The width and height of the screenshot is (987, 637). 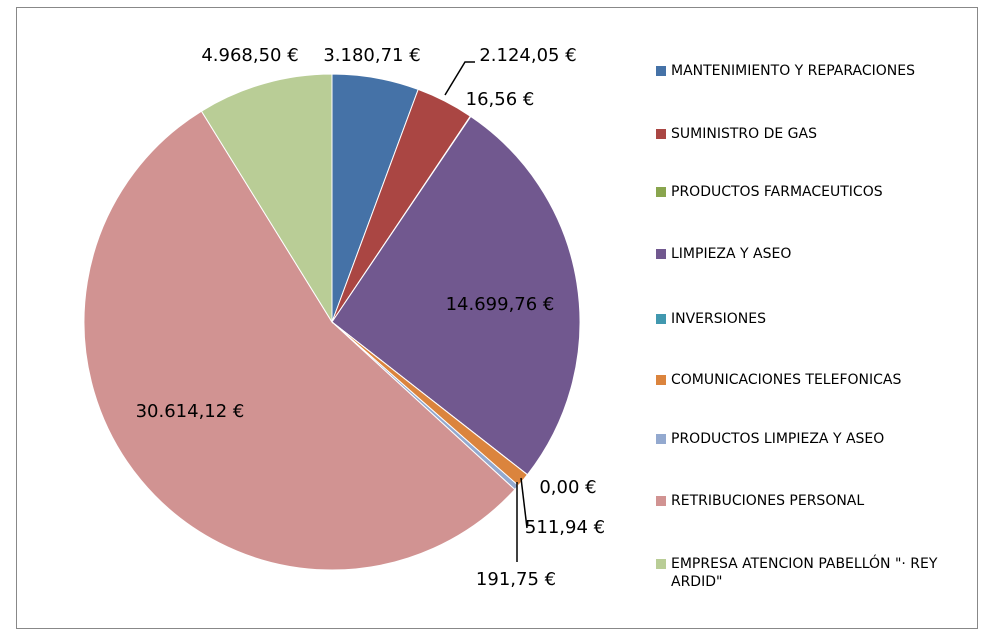 I want to click on legend-item: SUMINISTRO DE GAS, so click(x=806, y=134).